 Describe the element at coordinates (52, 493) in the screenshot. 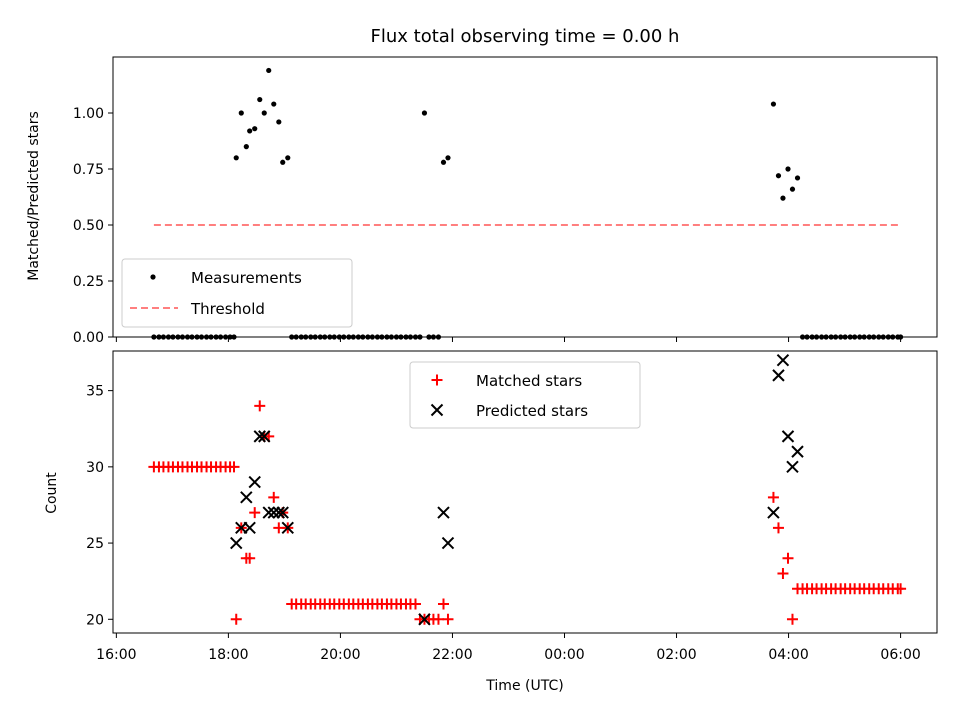

I see `bottom-ylabel: Count` at that location.